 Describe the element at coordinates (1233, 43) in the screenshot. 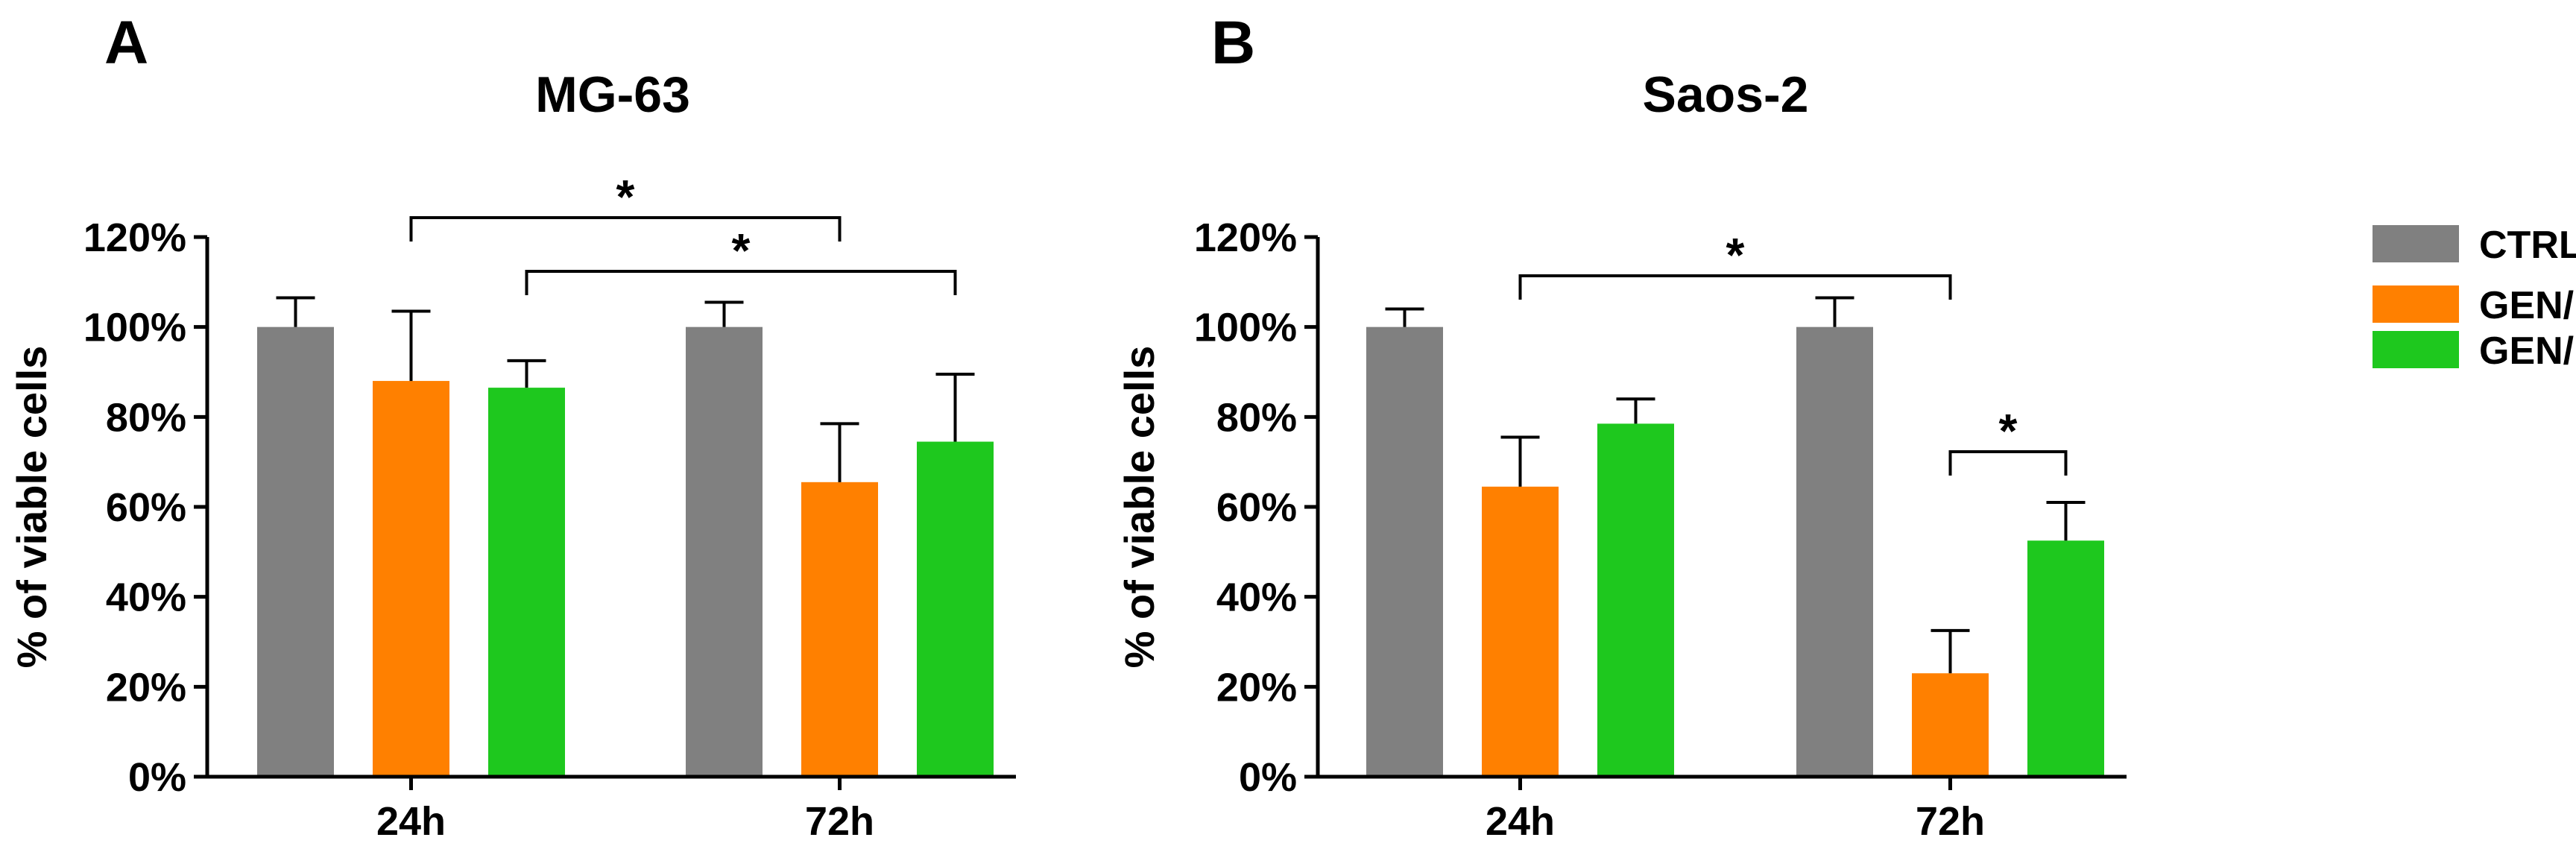

I see `panel-letter-b: B` at that location.